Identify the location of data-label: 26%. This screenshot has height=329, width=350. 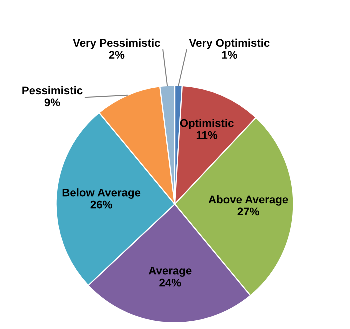
(101, 204).